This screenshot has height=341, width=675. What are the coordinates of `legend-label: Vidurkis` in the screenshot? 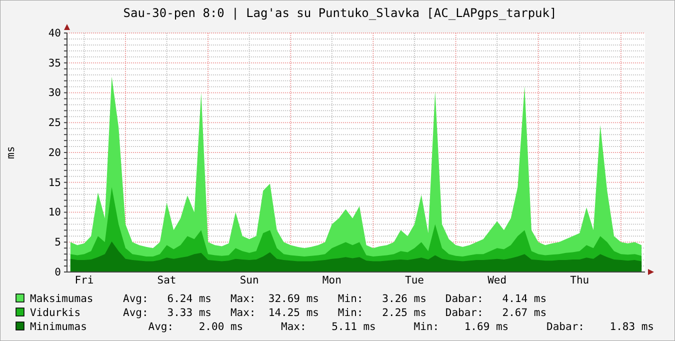 It's located at (55, 313).